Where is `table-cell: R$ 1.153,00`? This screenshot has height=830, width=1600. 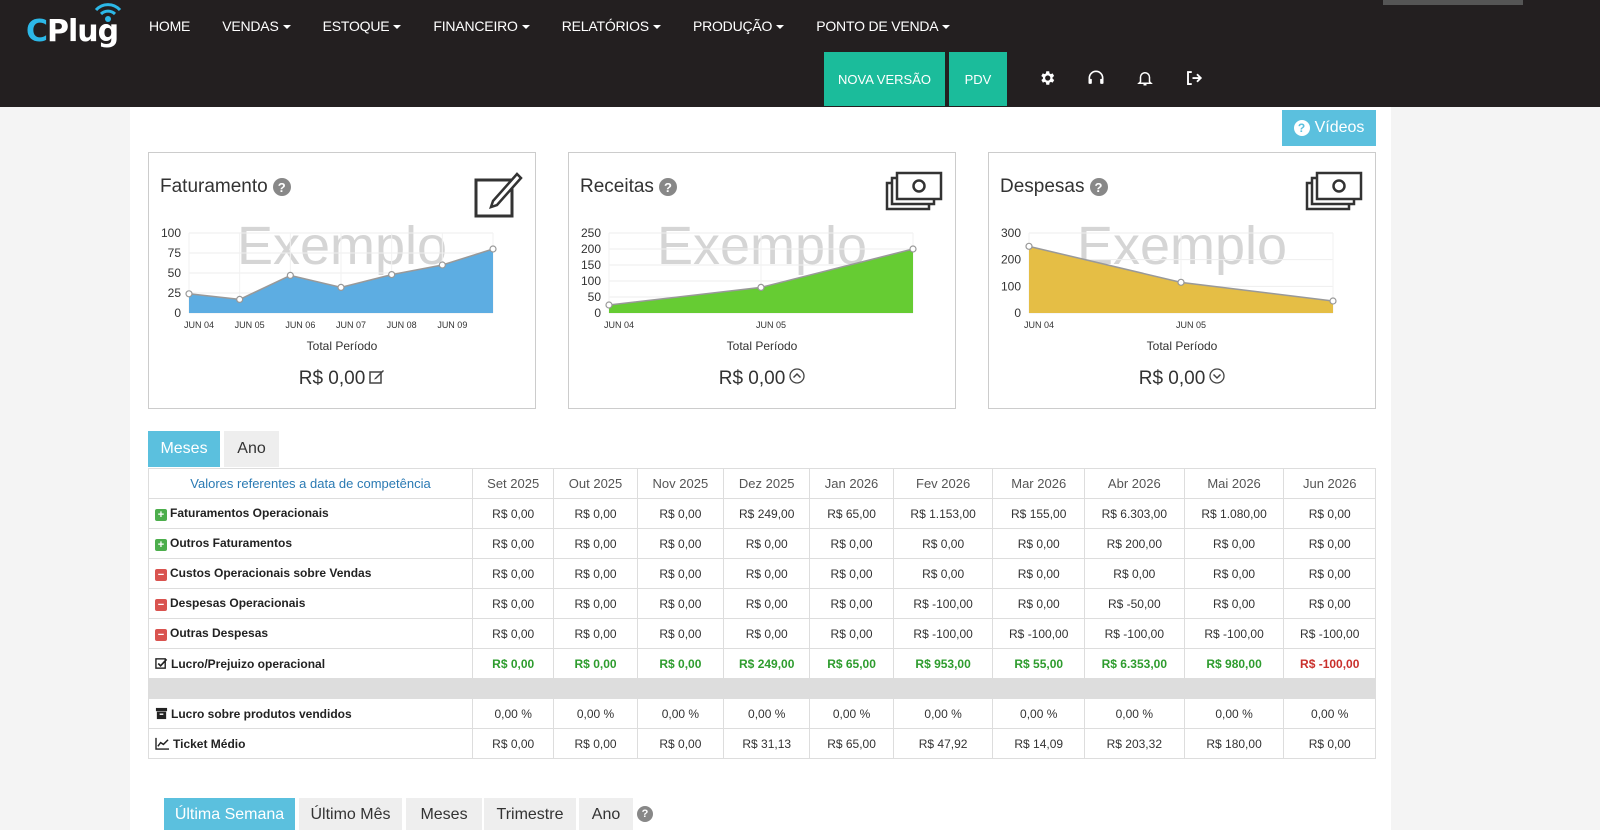 table-cell: R$ 1.153,00 is located at coordinates (943, 513).